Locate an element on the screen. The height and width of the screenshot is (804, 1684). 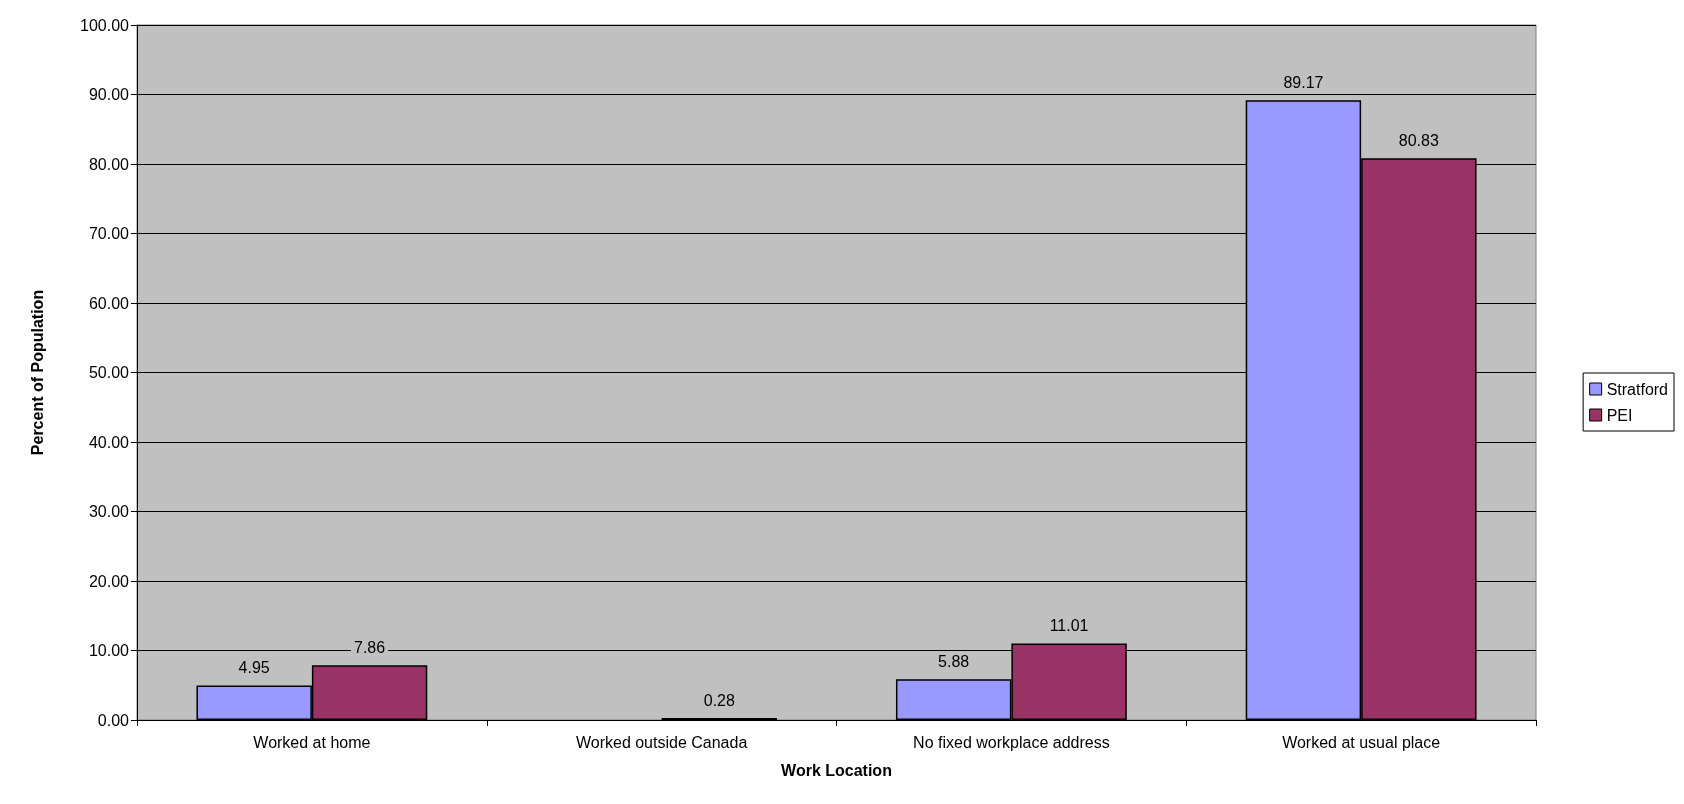
y-tick-label: 40.00 is located at coordinates (109, 442).